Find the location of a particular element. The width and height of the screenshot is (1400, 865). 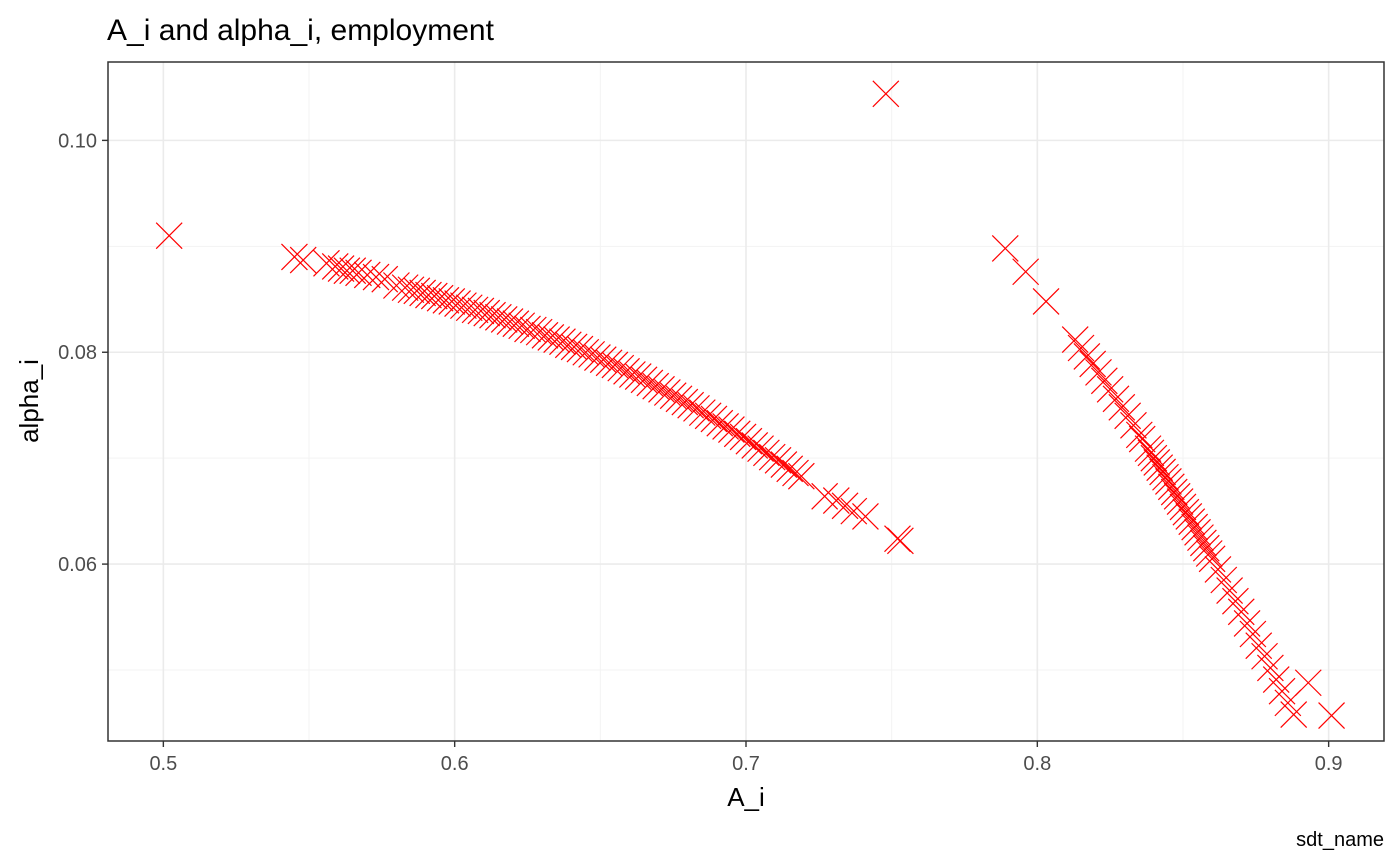

x-tick-label: 0.6 is located at coordinates (455, 764).